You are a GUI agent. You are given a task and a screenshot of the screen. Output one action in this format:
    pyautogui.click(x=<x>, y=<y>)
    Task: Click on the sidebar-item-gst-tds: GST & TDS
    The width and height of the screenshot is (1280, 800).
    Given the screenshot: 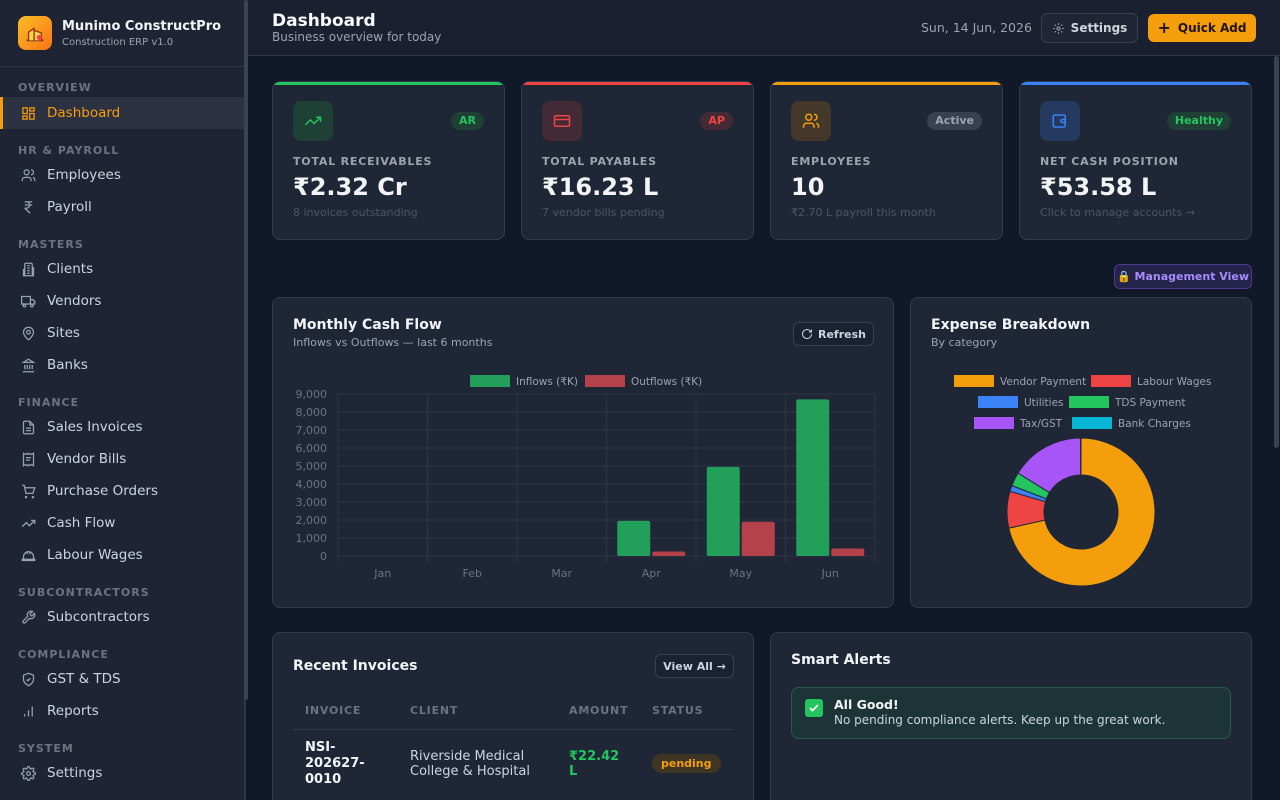 What is the action you would take?
    pyautogui.click(x=122, y=679)
    